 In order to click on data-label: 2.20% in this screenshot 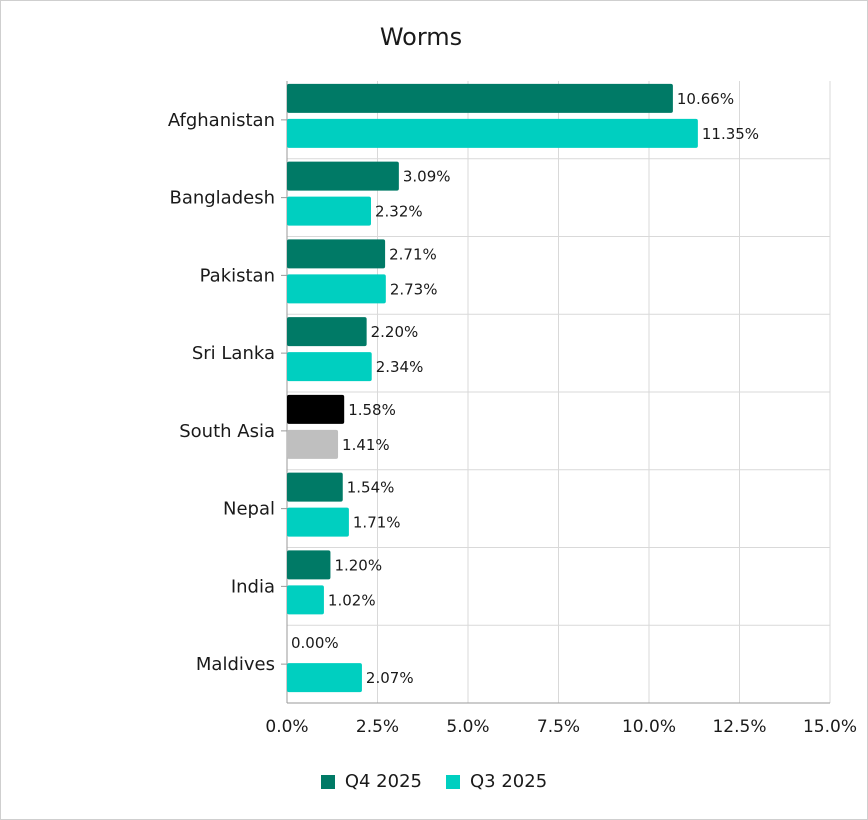, I will do `click(395, 332)`.